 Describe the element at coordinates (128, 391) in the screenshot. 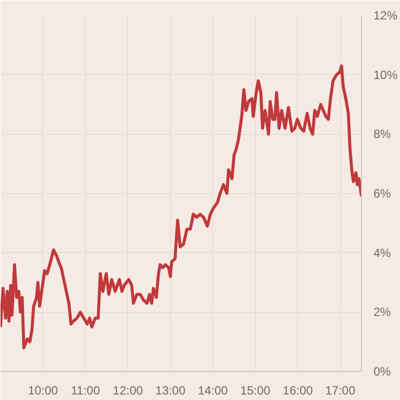

I see `x-tick-label: 12:00` at that location.